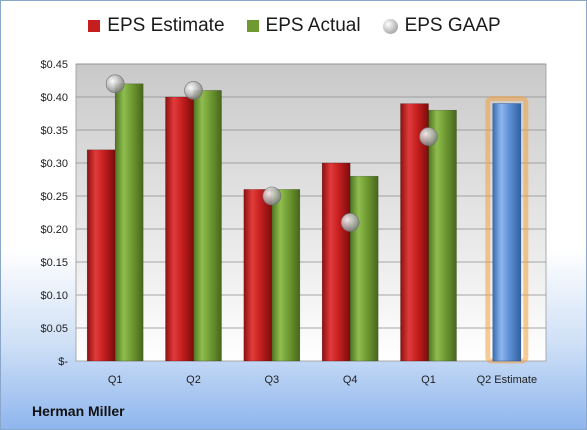 This screenshot has width=587, height=430. What do you see at coordinates (271, 380) in the screenshot?
I see `x-tick-label: Q3` at bounding box center [271, 380].